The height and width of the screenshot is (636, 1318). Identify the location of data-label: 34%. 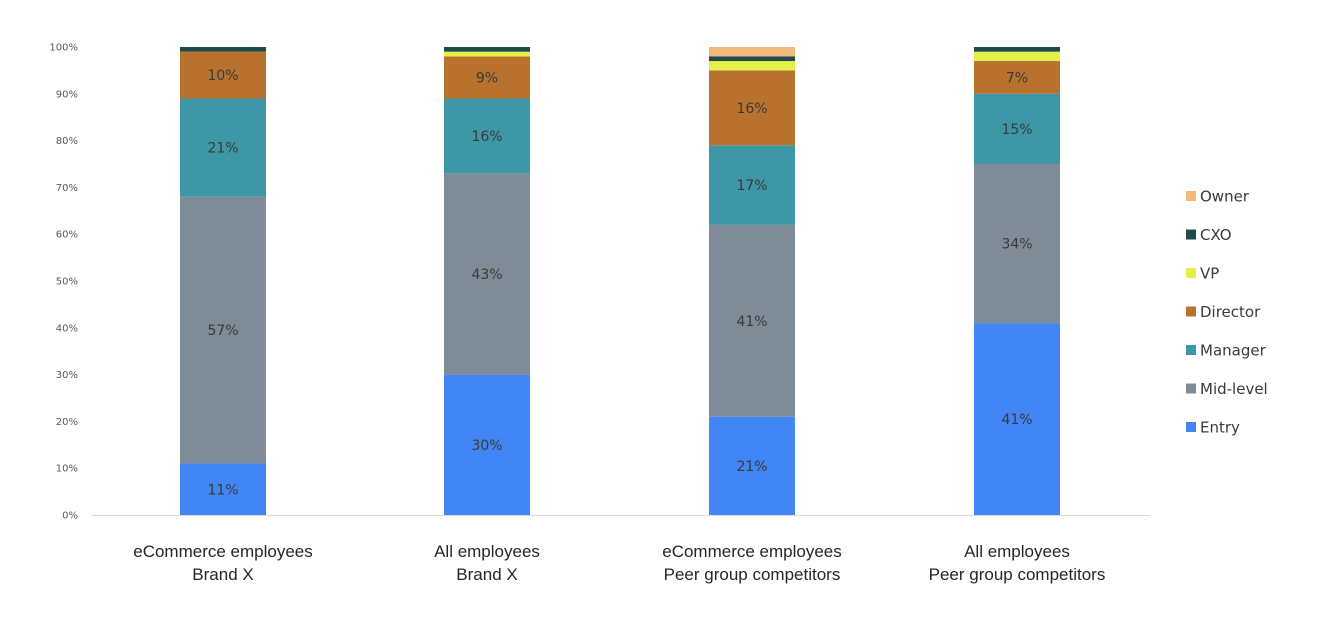
(1016, 245).